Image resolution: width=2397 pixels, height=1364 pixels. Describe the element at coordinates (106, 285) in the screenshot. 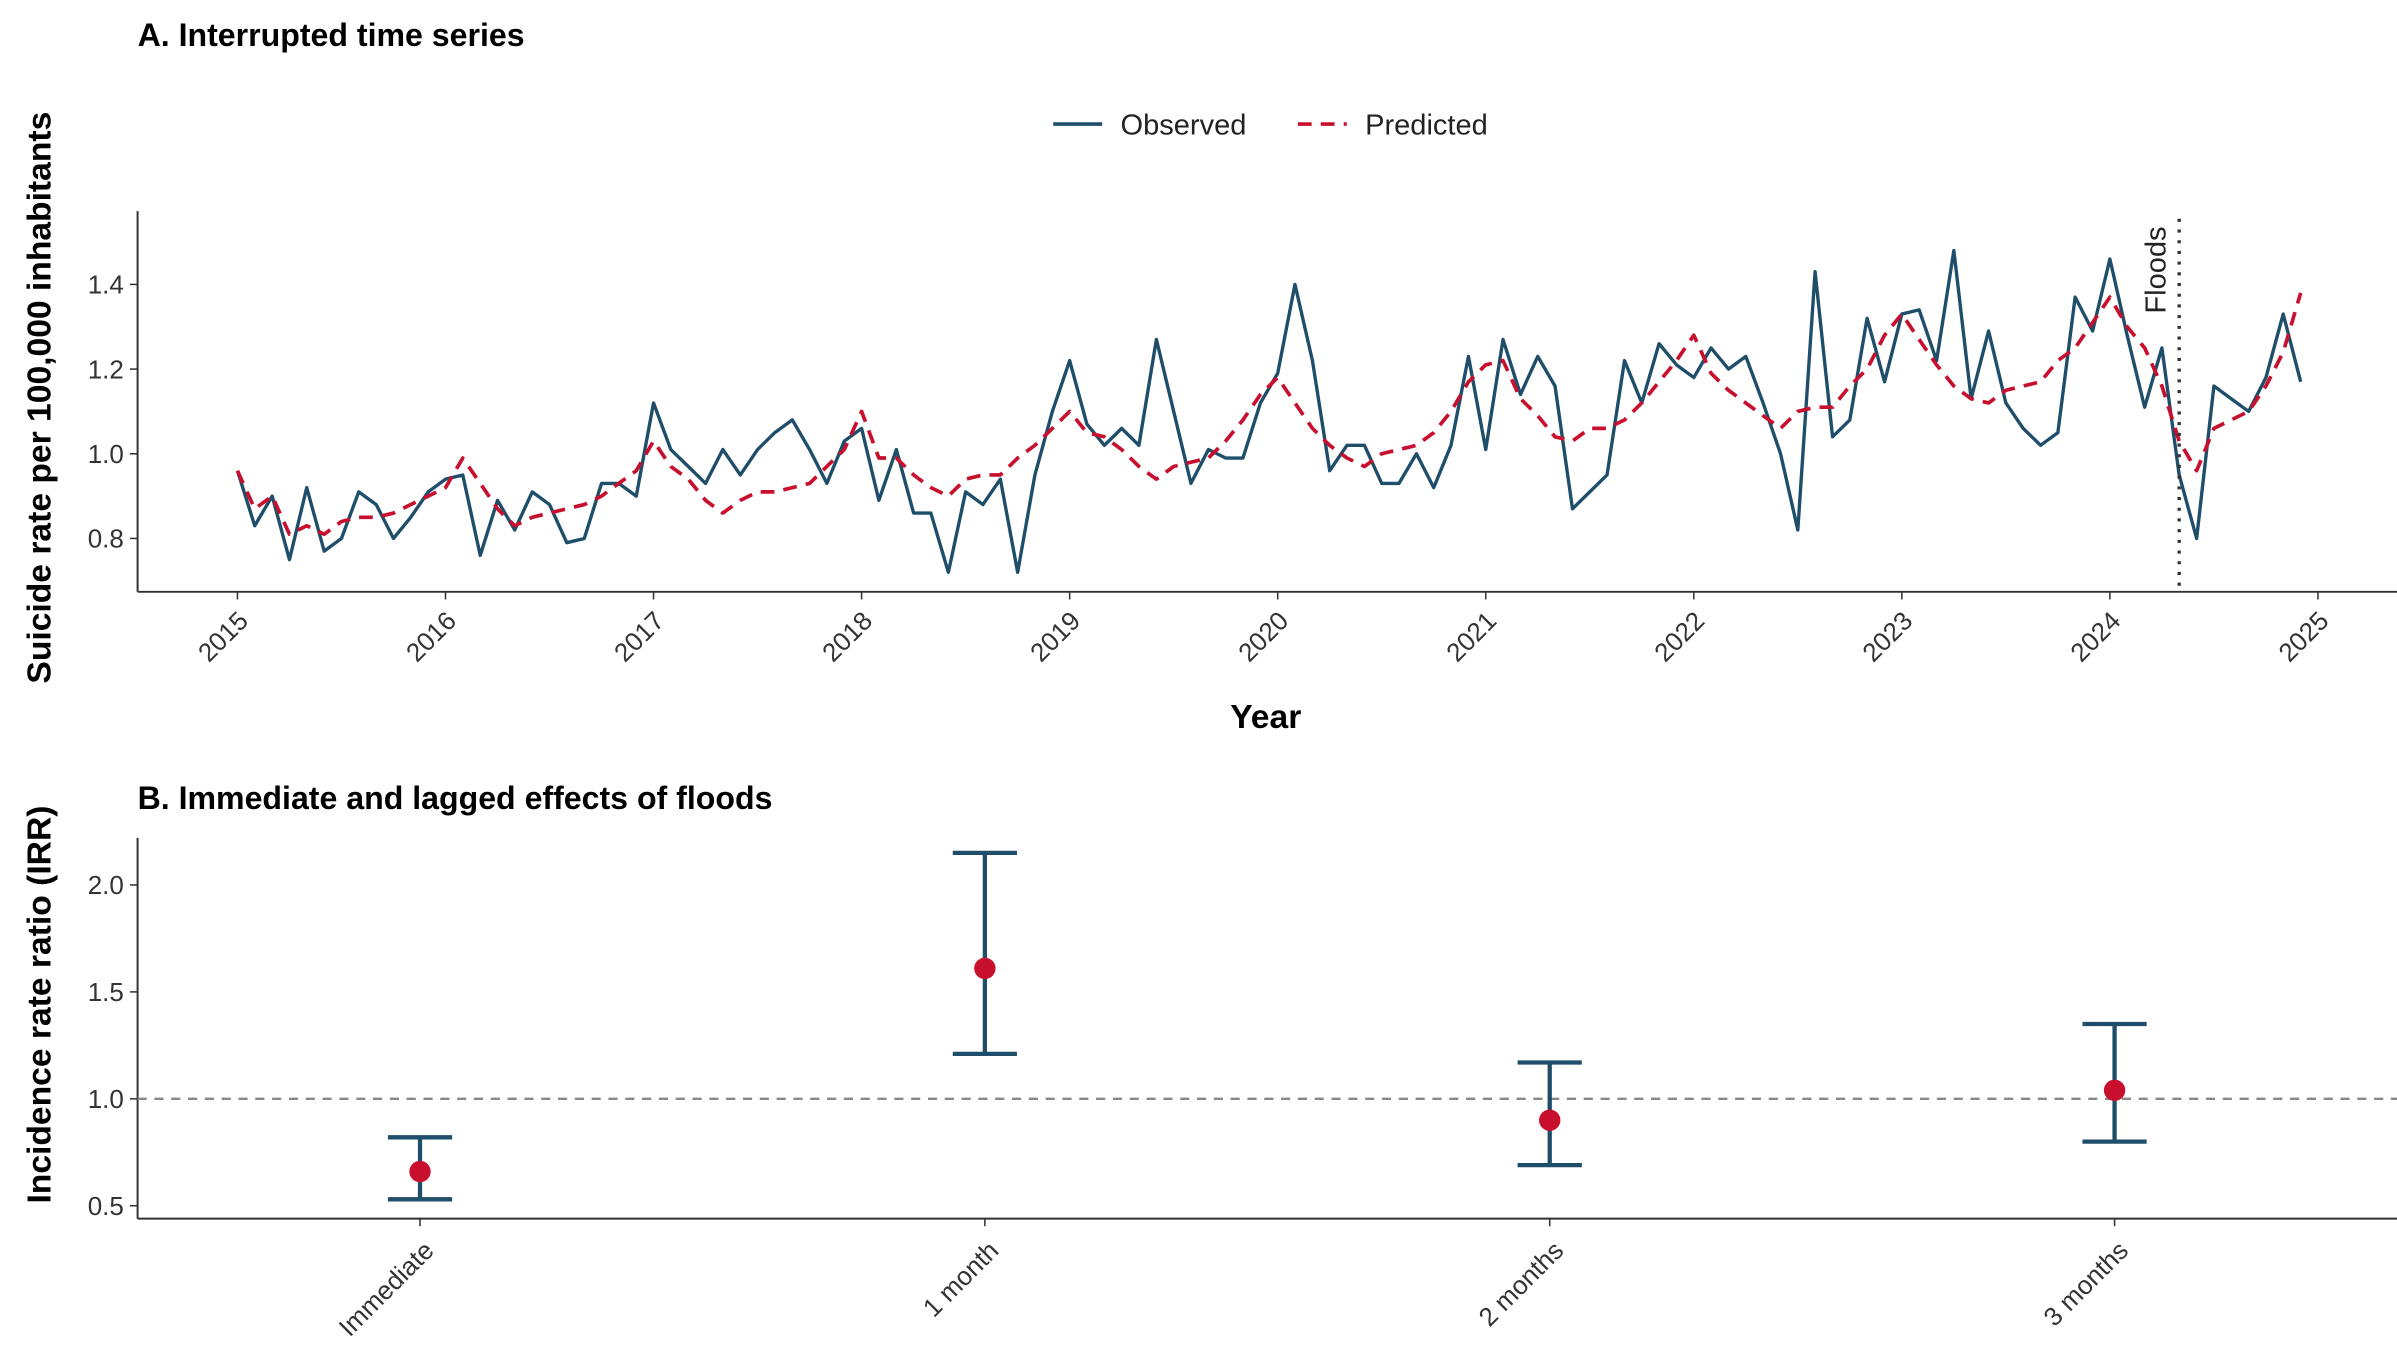

I see `y-tick-label: 1.4` at that location.